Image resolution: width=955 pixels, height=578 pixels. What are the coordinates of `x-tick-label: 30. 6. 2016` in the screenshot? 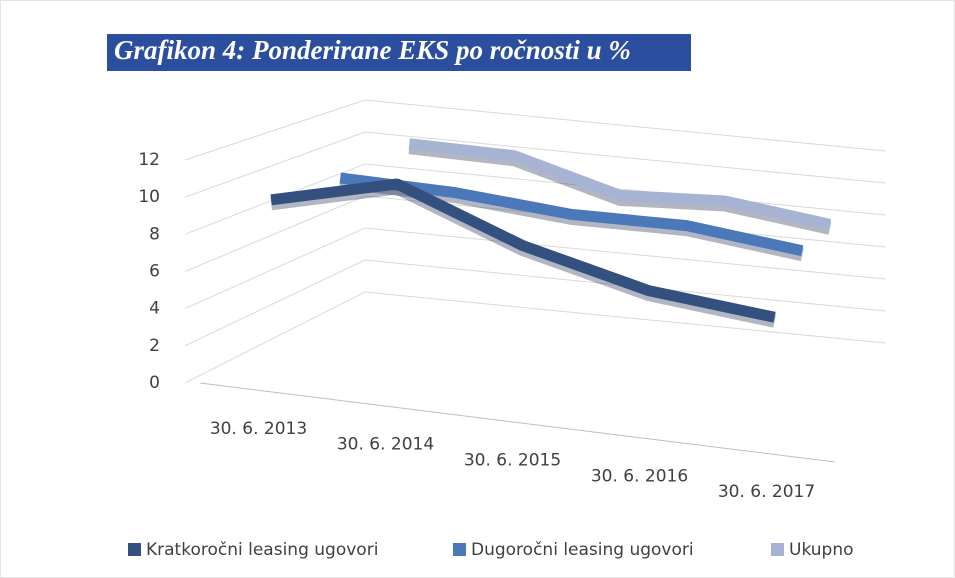 It's located at (639, 476).